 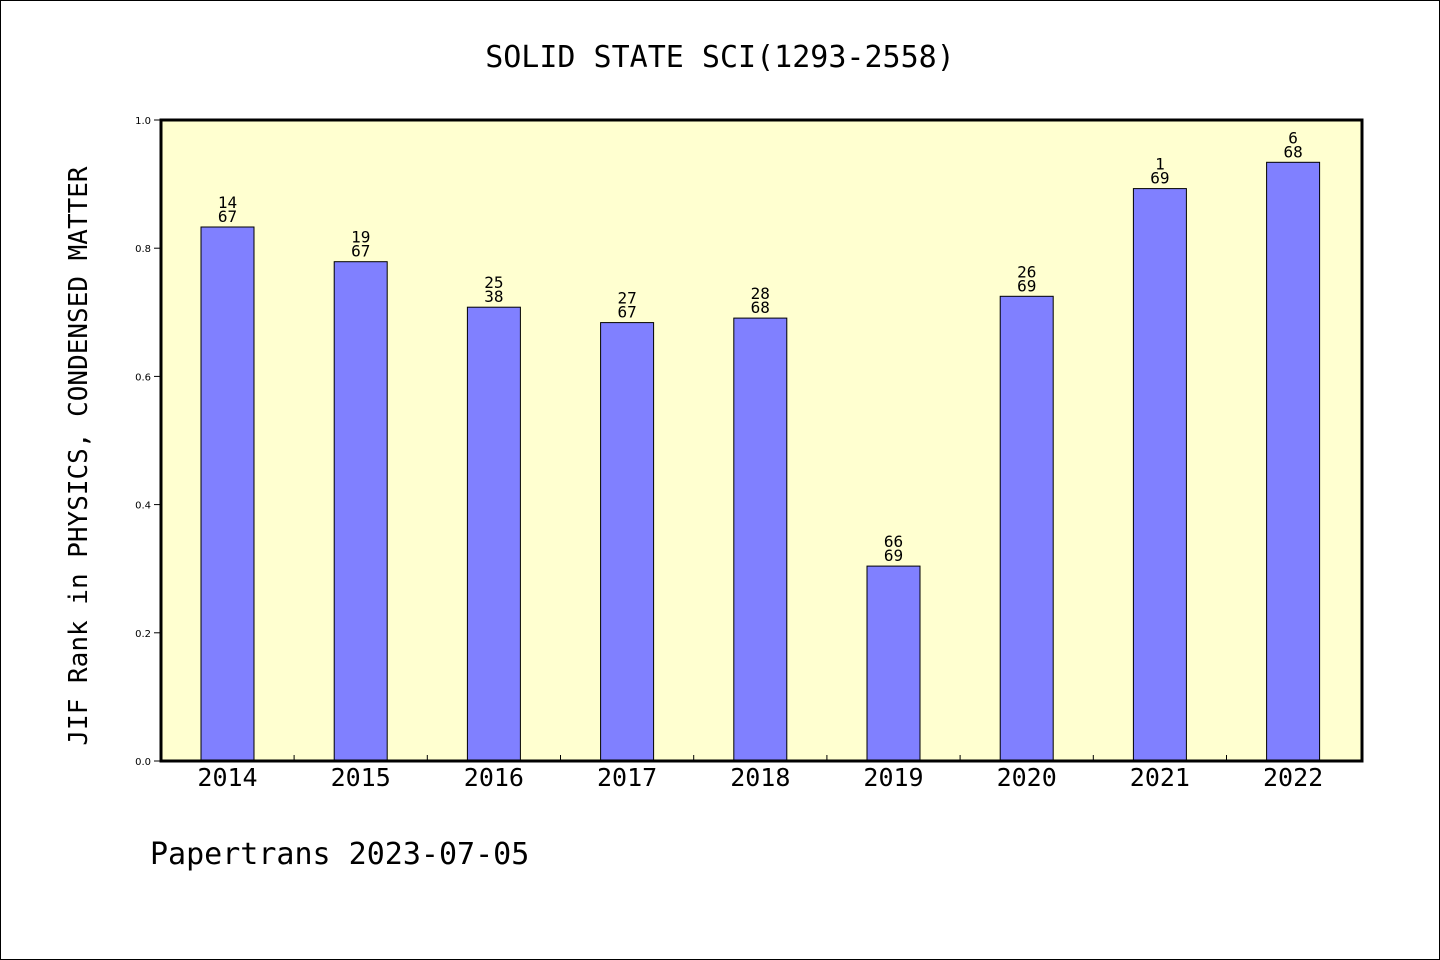 What do you see at coordinates (720, 57) in the screenshot?
I see `chart-title: SOLID STATE SCI(1293-2558)` at bounding box center [720, 57].